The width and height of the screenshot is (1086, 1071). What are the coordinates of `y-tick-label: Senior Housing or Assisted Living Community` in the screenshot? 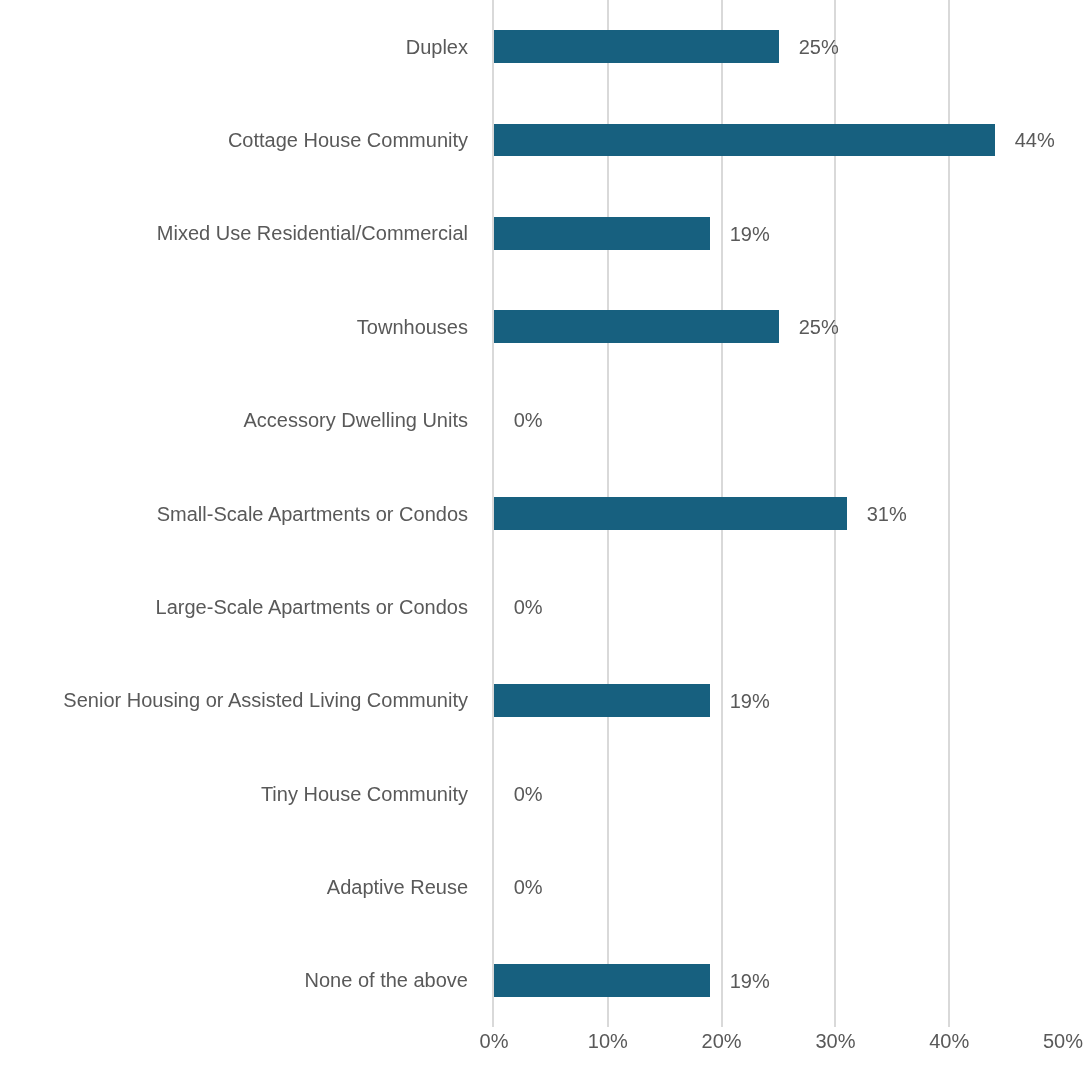 It's located at (265, 700).